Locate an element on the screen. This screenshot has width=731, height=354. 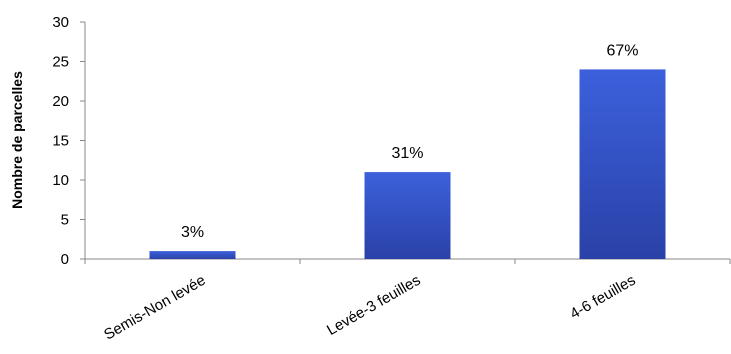
y-axis: 0 5 10 15 20 25 30 is located at coordinates (68, 141).